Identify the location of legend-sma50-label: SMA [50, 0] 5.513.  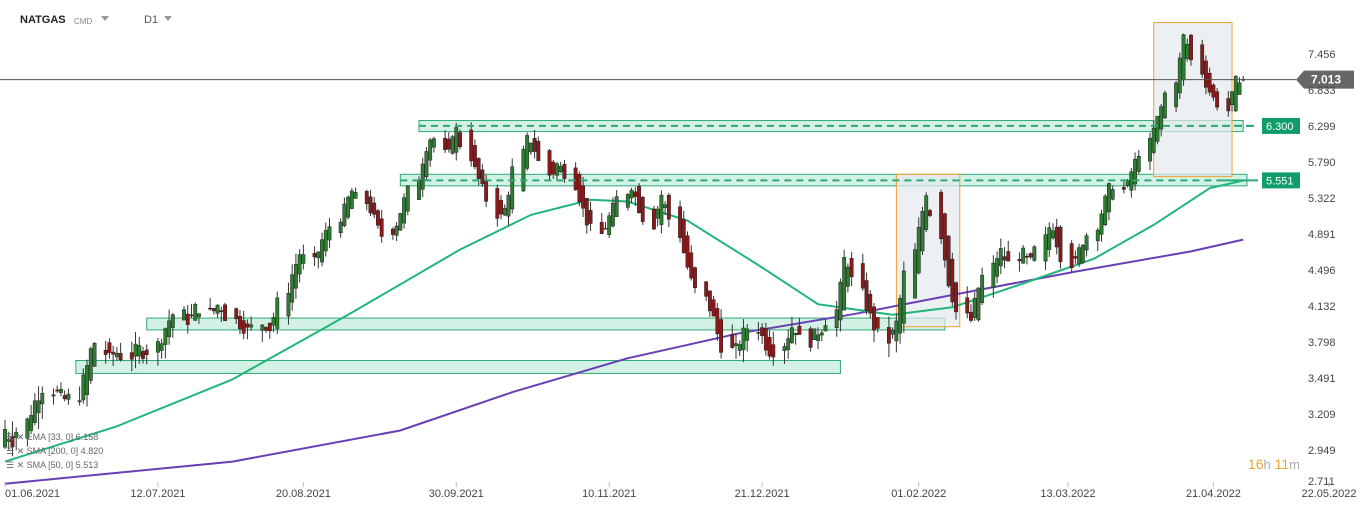
(62, 465).